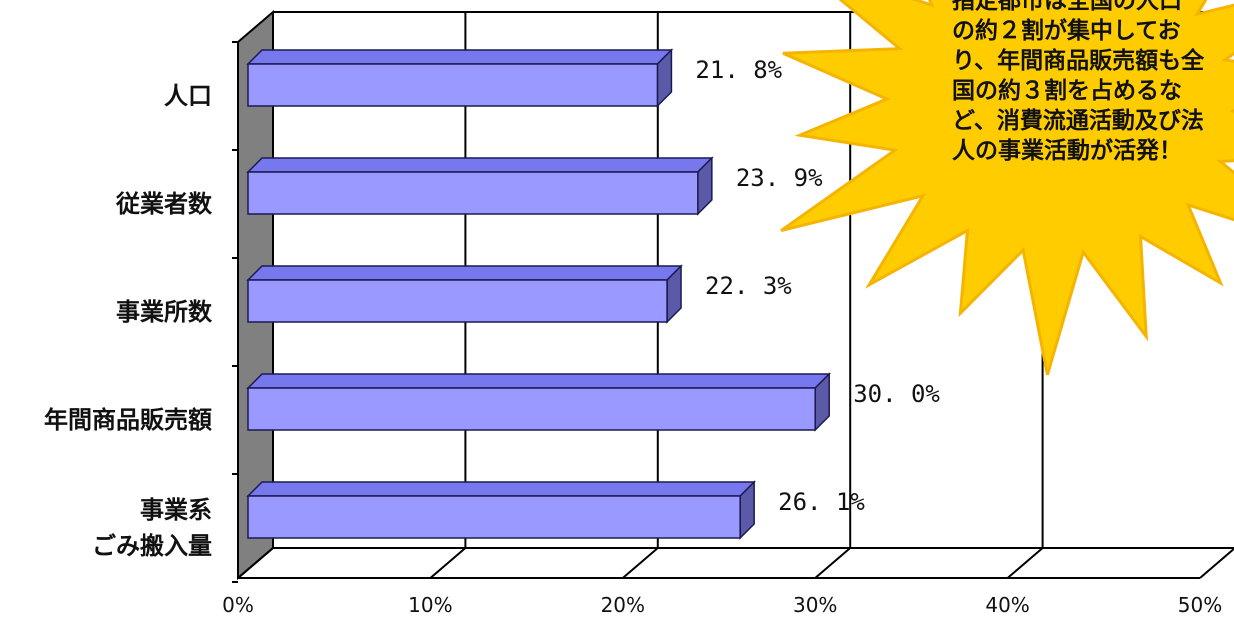 This screenshot has width=1234, height=622. Describe the element at coordinates (1078, 60) in the screenshot. I see `callout-text-line: り、年間商品販売額も全` at that location.